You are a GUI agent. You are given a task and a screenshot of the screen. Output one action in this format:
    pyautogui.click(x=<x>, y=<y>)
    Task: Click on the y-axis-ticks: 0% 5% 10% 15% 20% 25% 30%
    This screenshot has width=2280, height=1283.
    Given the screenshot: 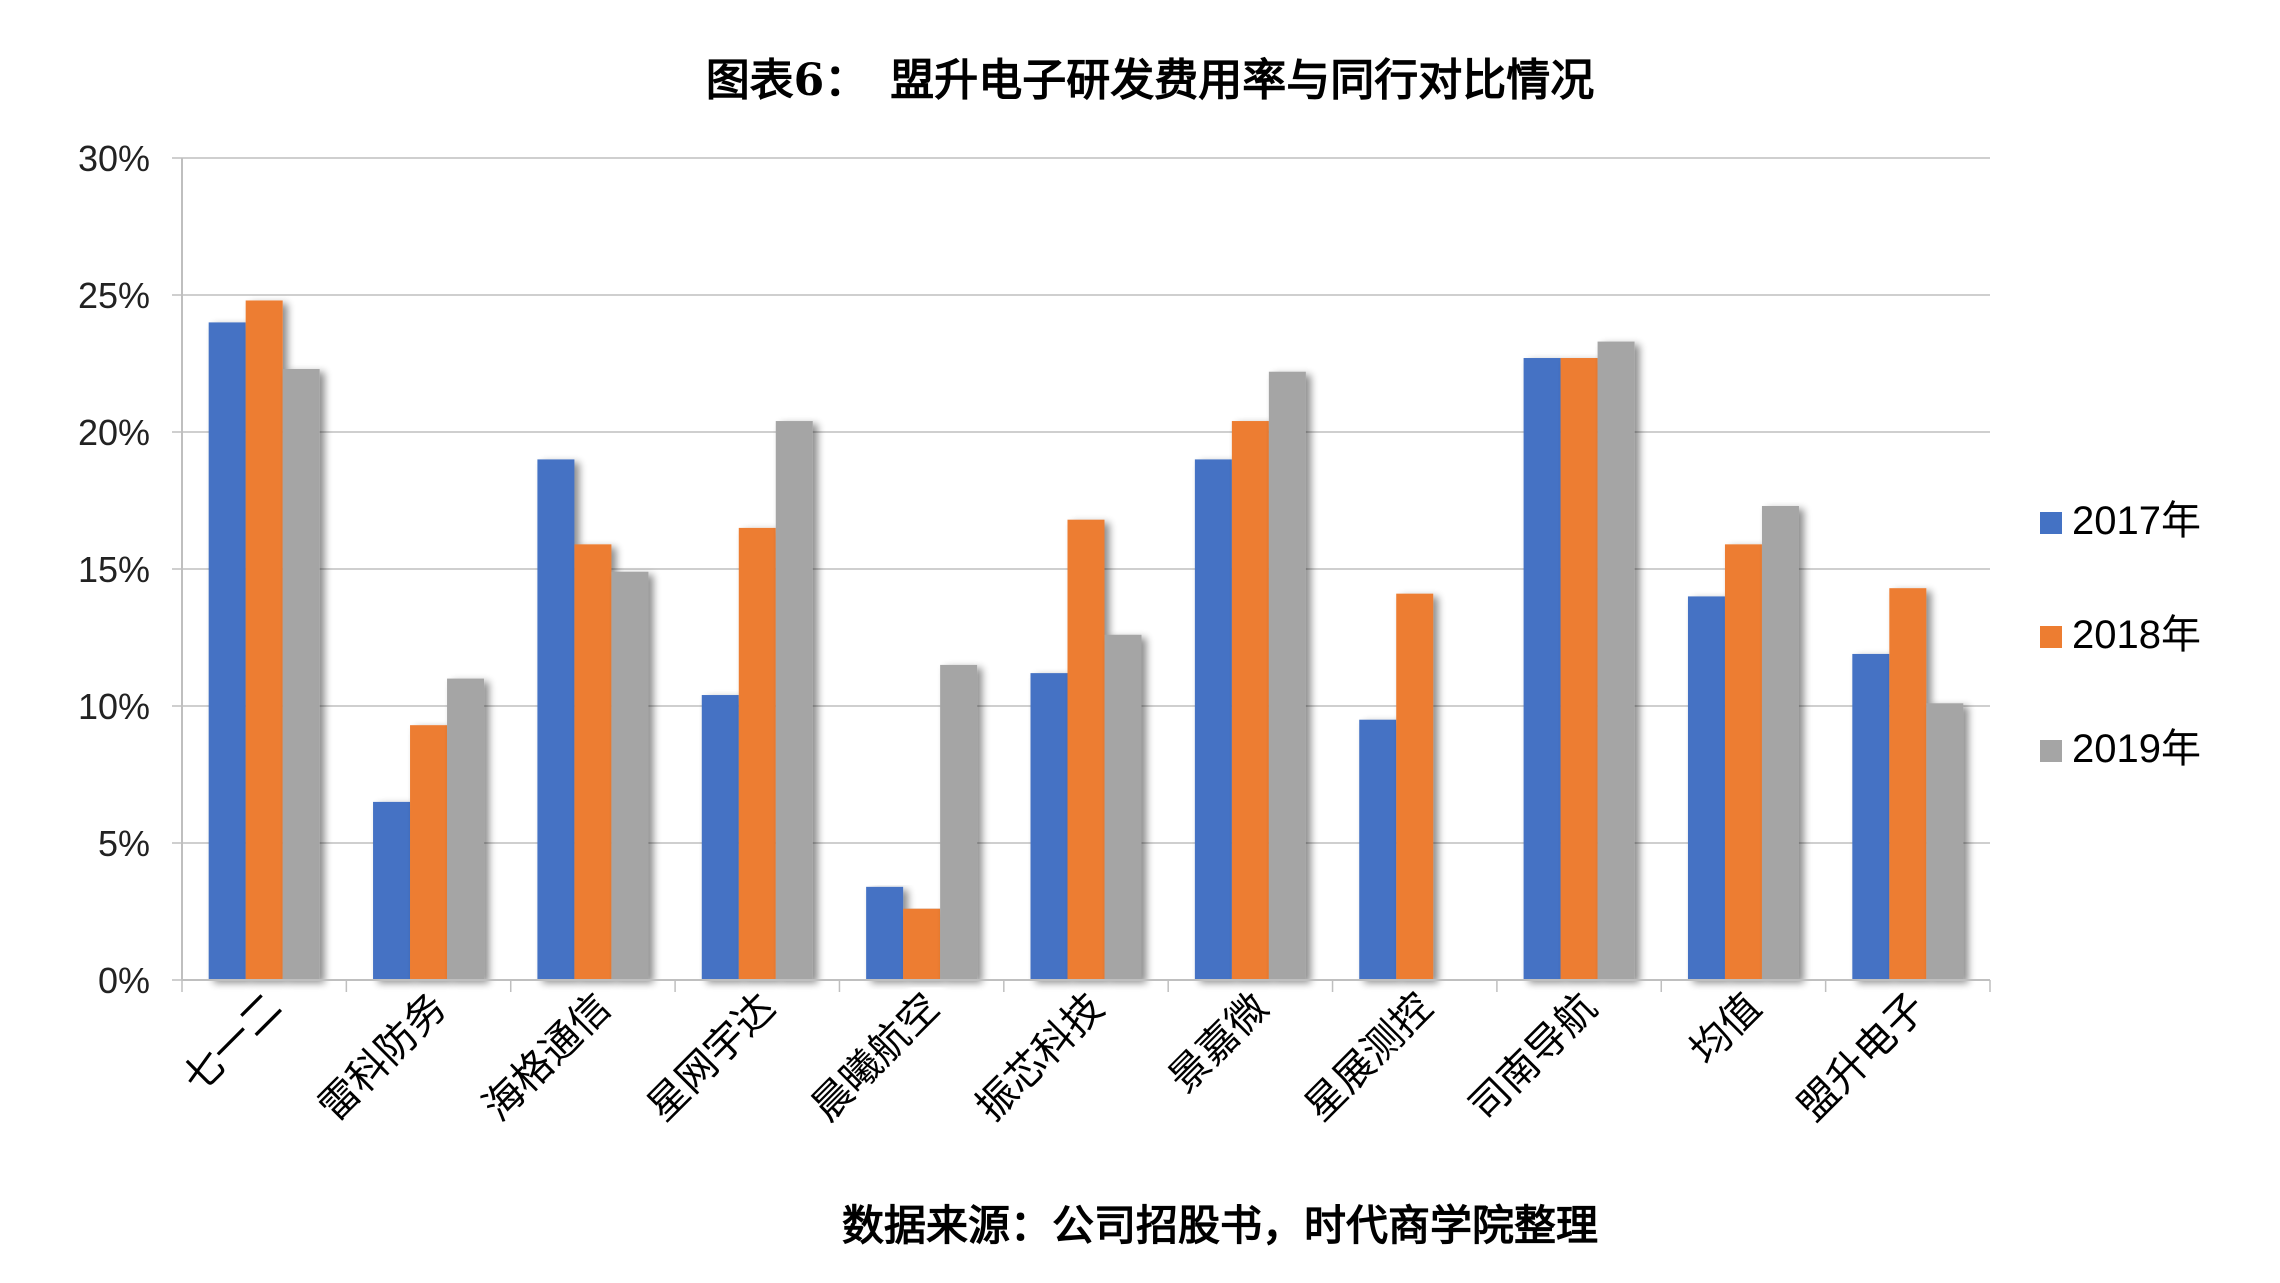 What is the action you would take?
    pyautogui.click(x=130, y=569)
    